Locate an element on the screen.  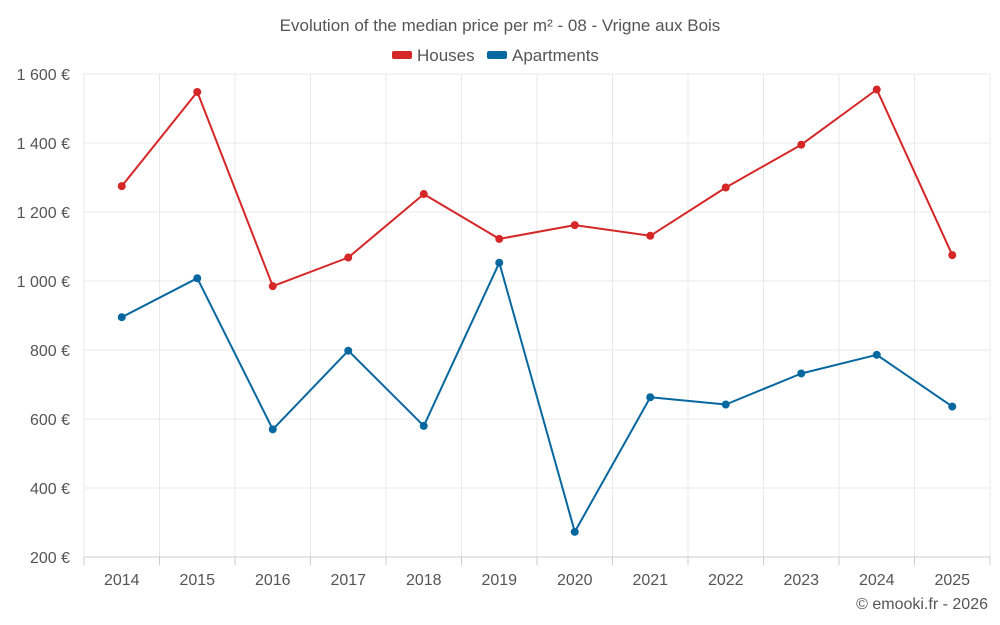
y-tick-label: 1 000 € is located at coordinates (43, 282).